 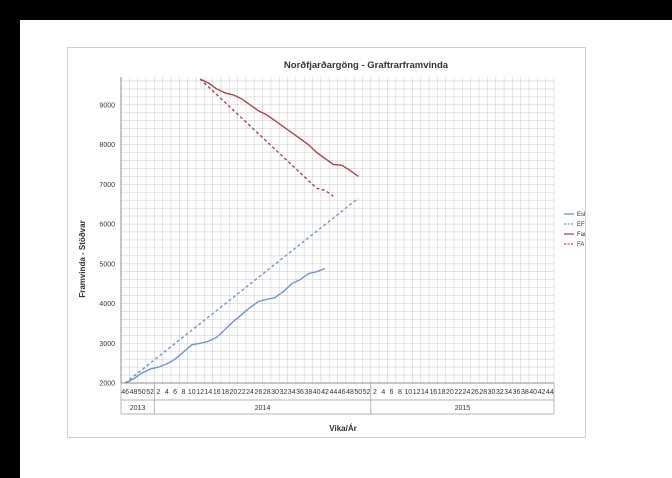 What do you see at coordinates (581, 224) in the screenshot?
I see `legend-label: EF áætlað` at bounding box center [581, 224].